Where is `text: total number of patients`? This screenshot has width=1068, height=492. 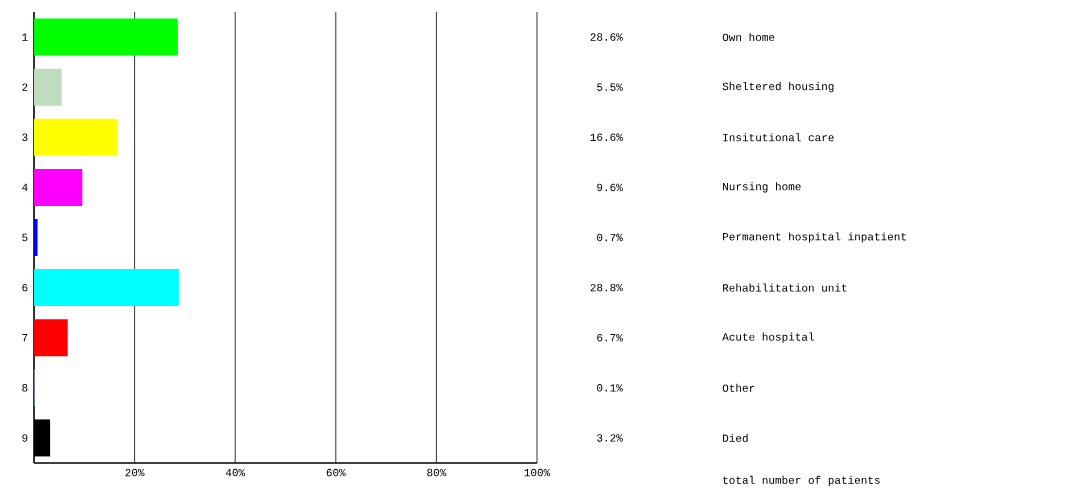
text: total number of patients is located at coordinates (801, 481).